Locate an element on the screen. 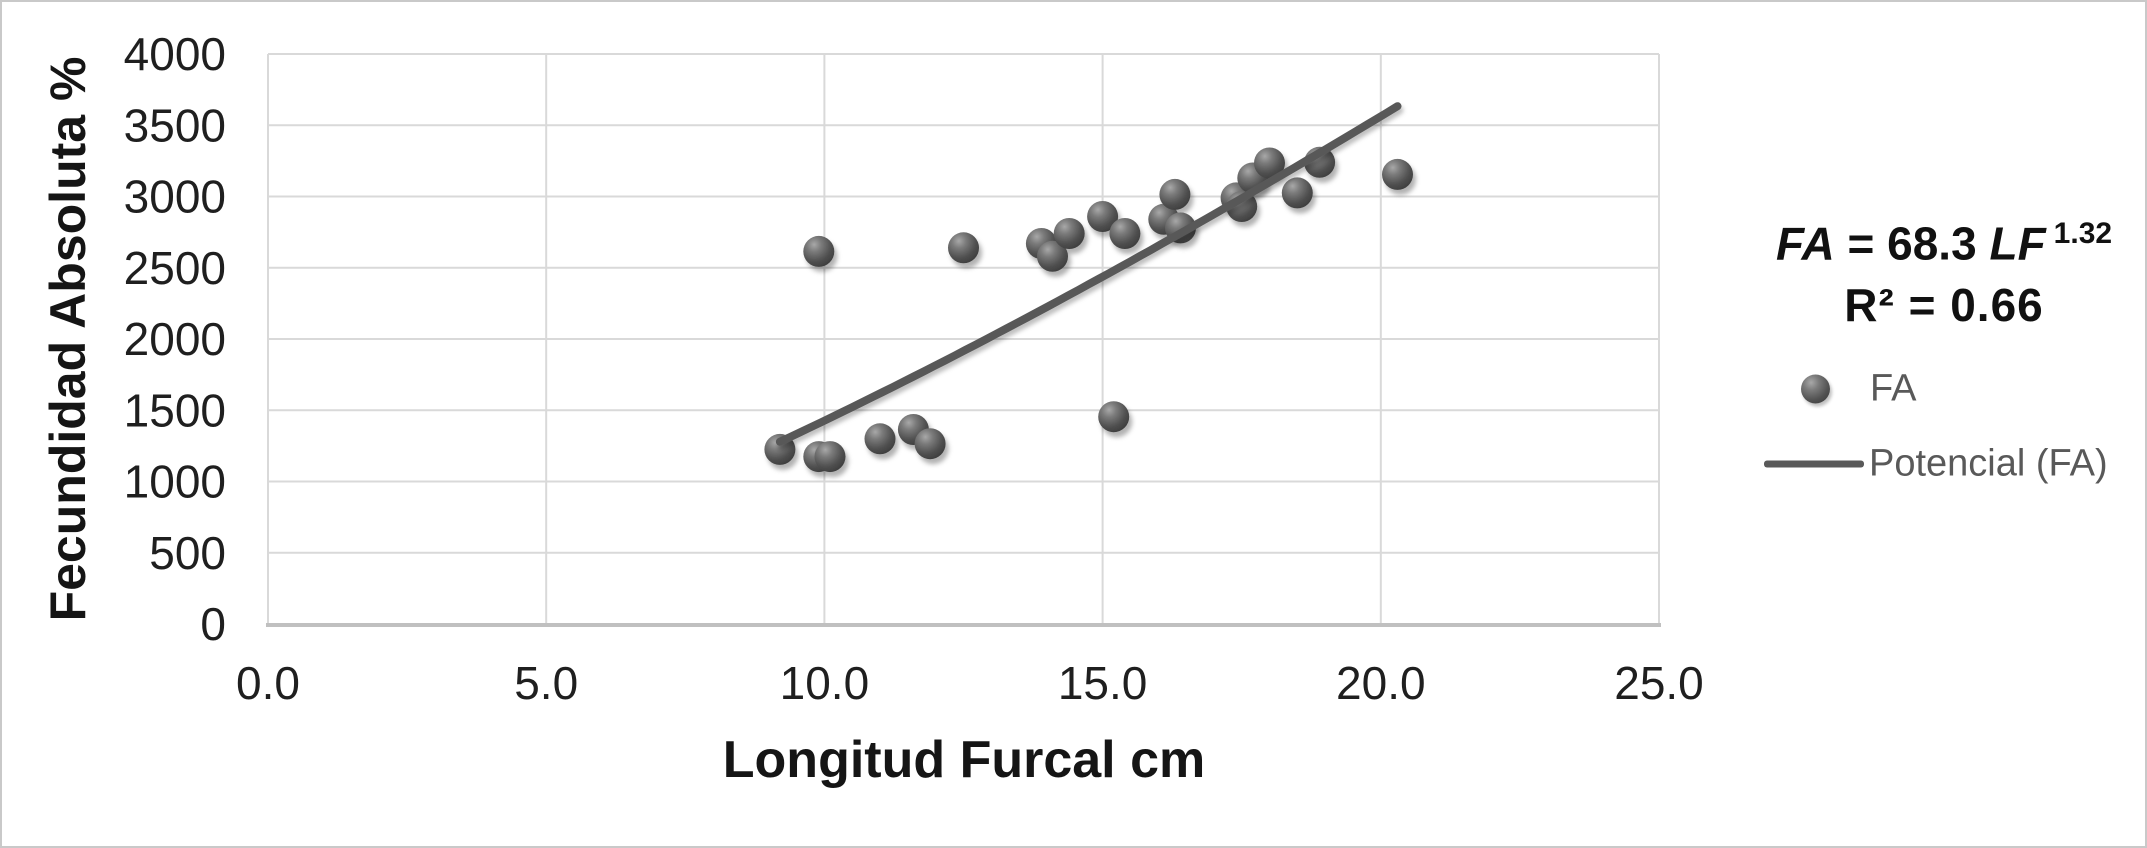 Image resolution: width=2147 pixels, height=848 pixels. y-tick-label: 2000 is located at coordinates (175, 339).